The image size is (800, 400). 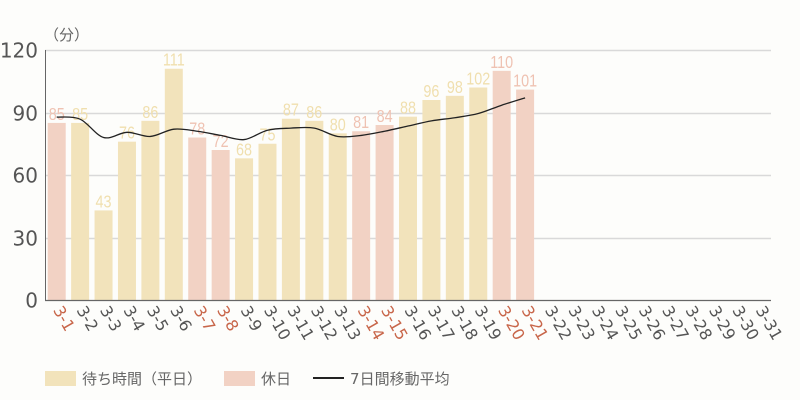 What do you see at coordinates (25, 114) in the screenshot?
I see `y-tick-label: 90` at bounding box center [25, 114].